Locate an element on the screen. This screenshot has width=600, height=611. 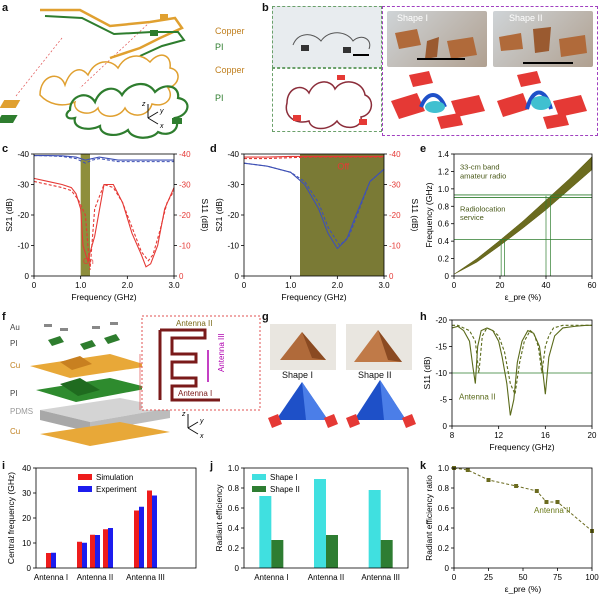
shape2-photo is located at coordinates (543, 39).